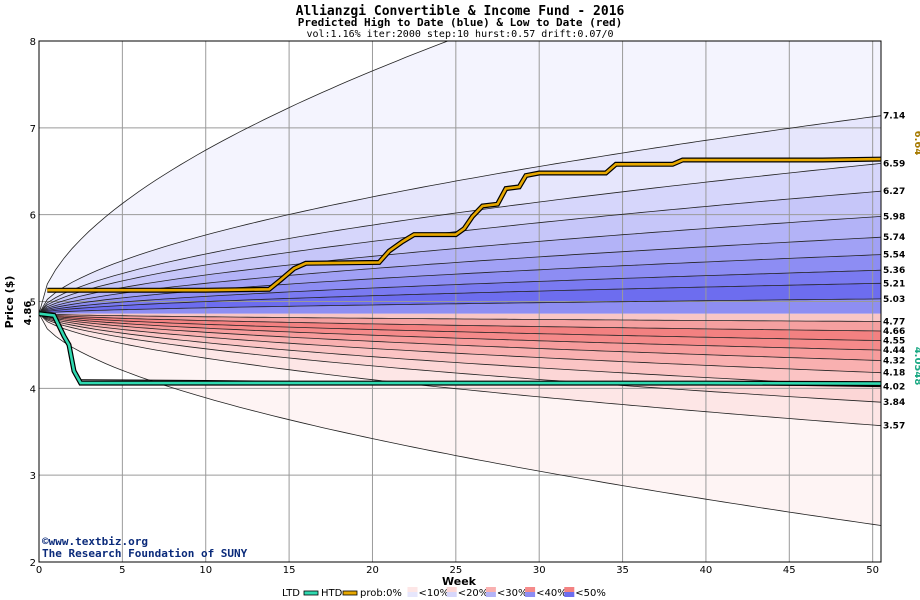 This screenshot has height=600, width=920. Describe the element at coordinates (894, 238) in the screenshot. I see `percentile-label-5.74: 5.74` at that location.